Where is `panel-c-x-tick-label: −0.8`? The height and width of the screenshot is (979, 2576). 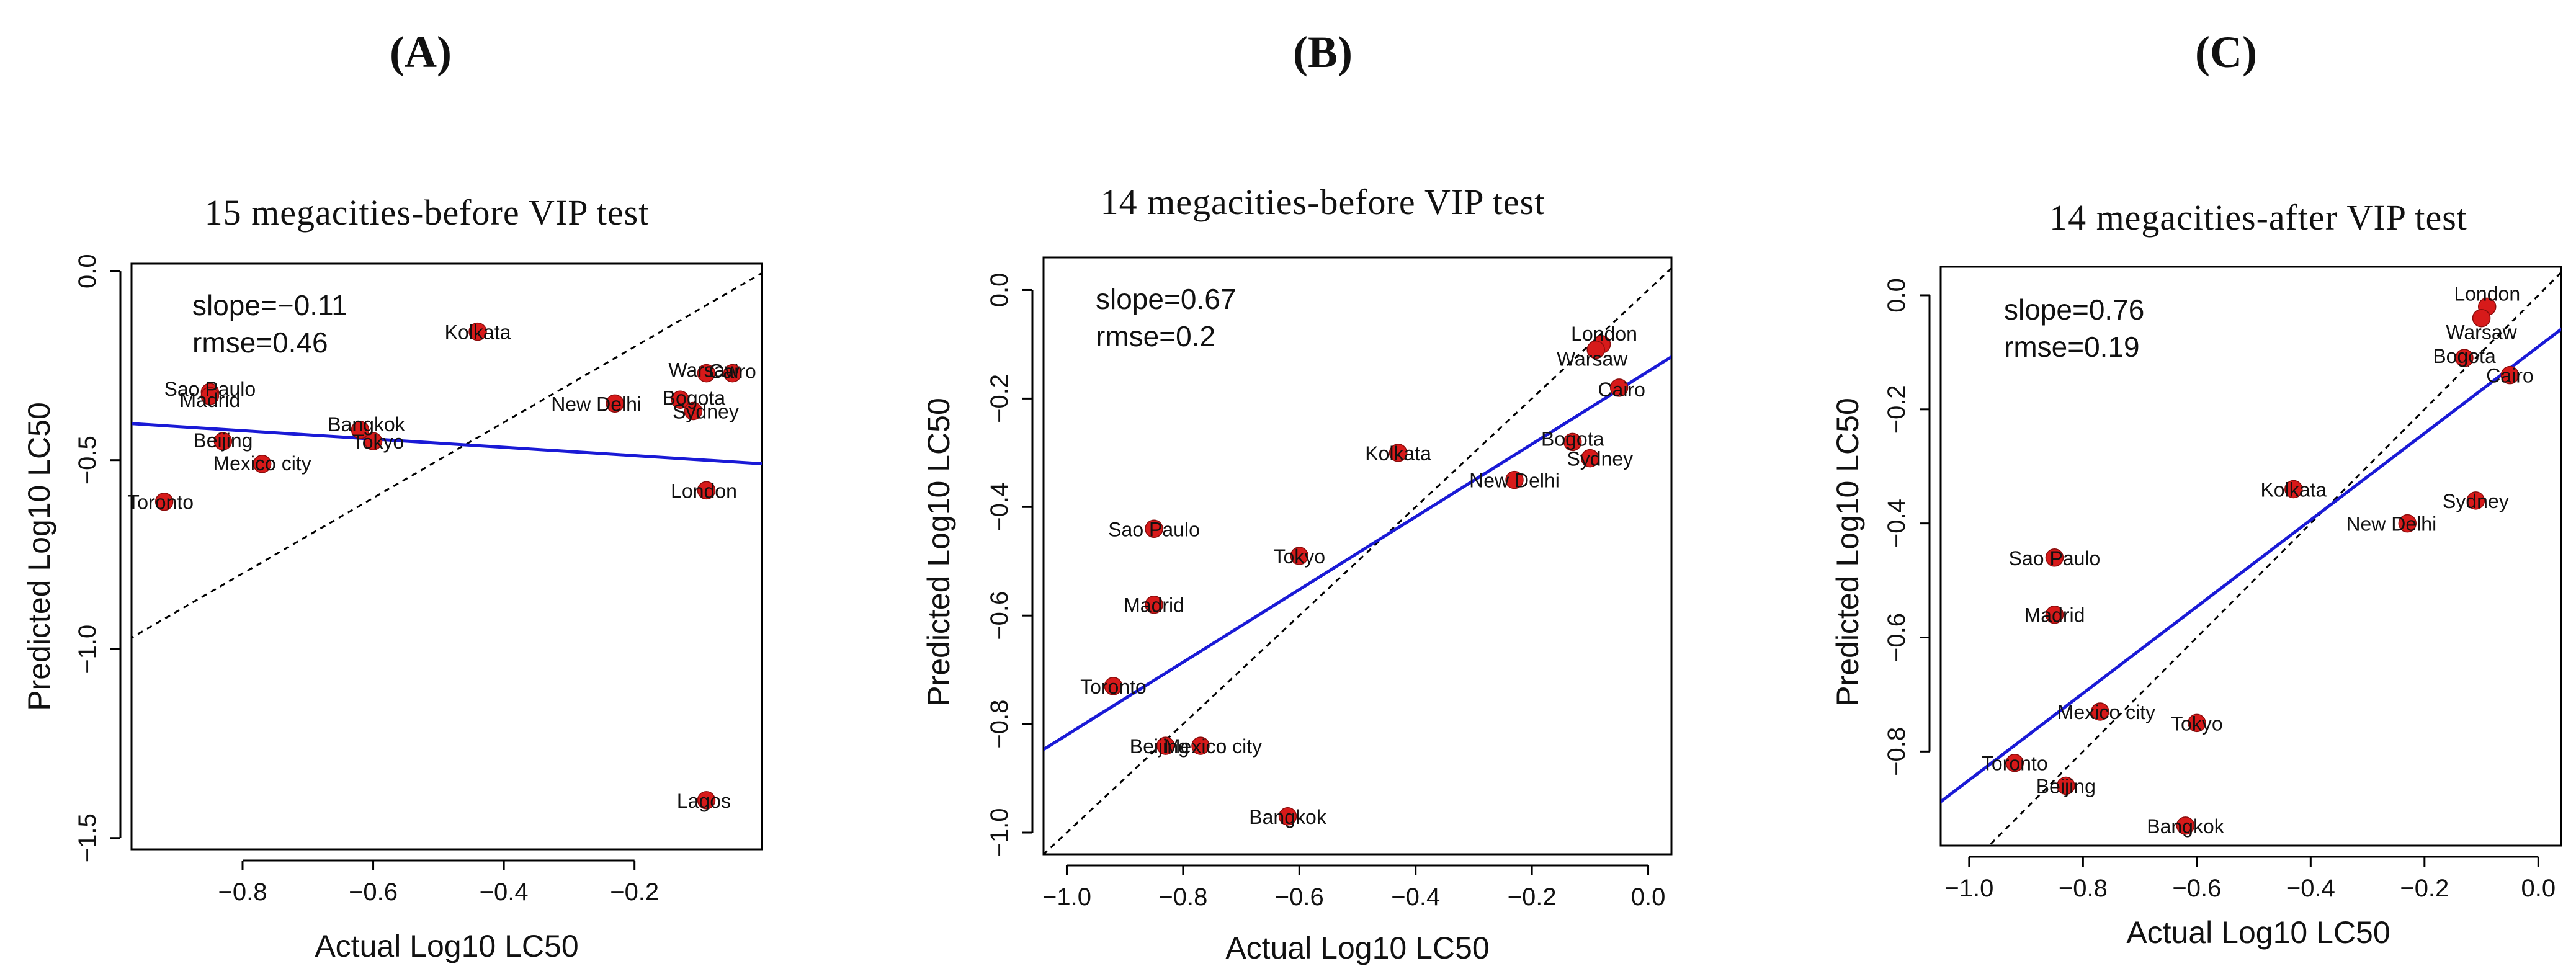 panel-c-x-tick-label: −0.8 is located at coordinates (2083, 888).